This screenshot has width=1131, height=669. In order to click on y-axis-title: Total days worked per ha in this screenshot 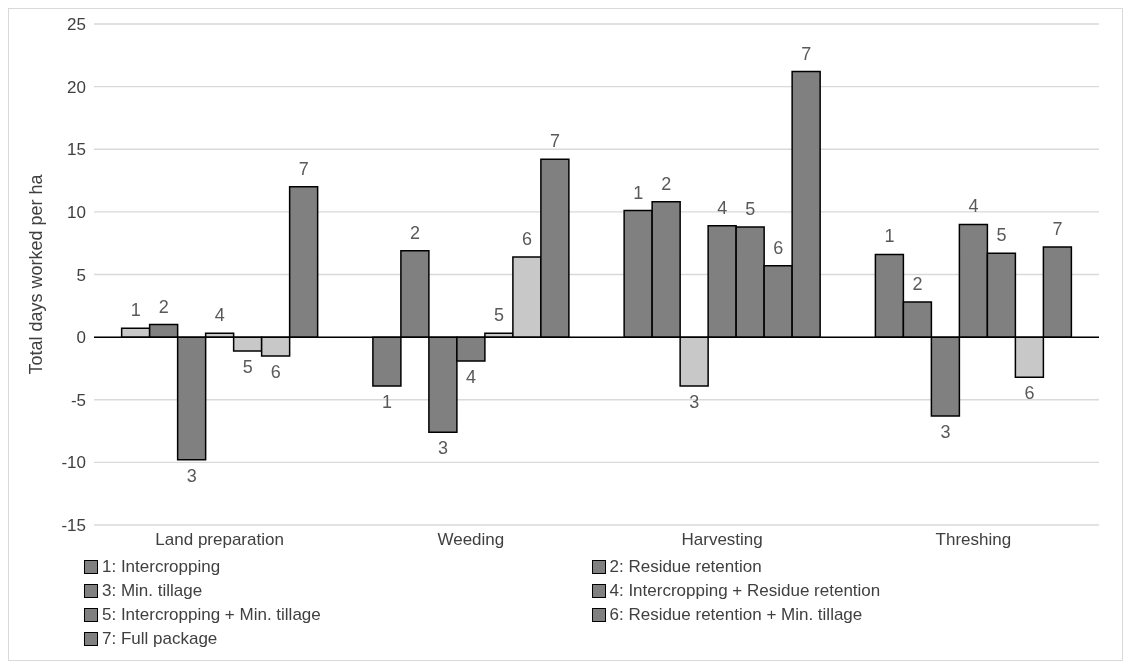, I will do `click(36, 274)`.